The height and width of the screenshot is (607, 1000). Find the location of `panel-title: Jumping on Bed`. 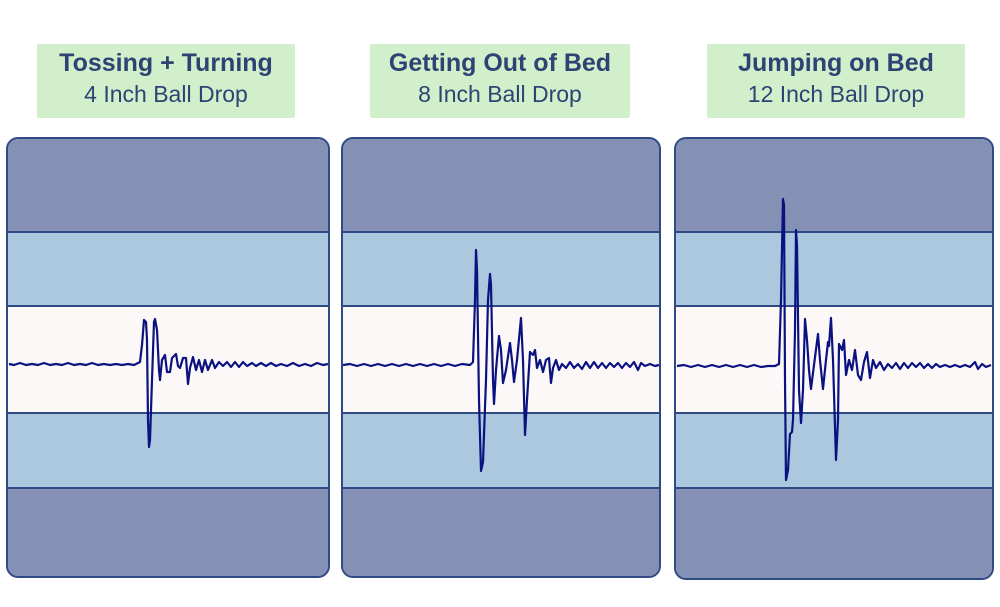

panel-title: Jumping on Bed is located at coordinates (836, 63).